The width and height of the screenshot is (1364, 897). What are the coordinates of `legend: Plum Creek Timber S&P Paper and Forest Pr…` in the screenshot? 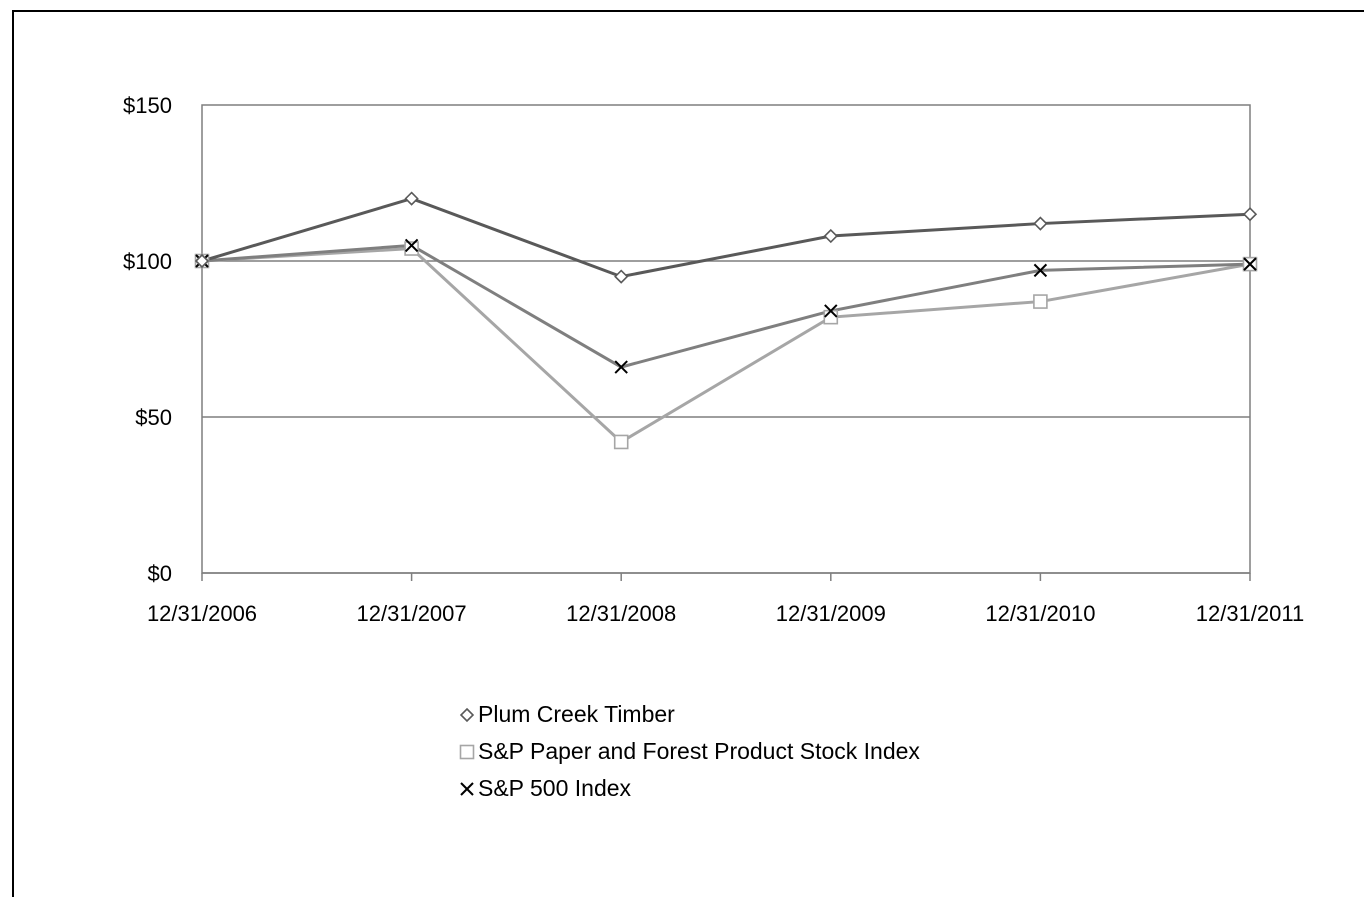 It's located at (688, 751).